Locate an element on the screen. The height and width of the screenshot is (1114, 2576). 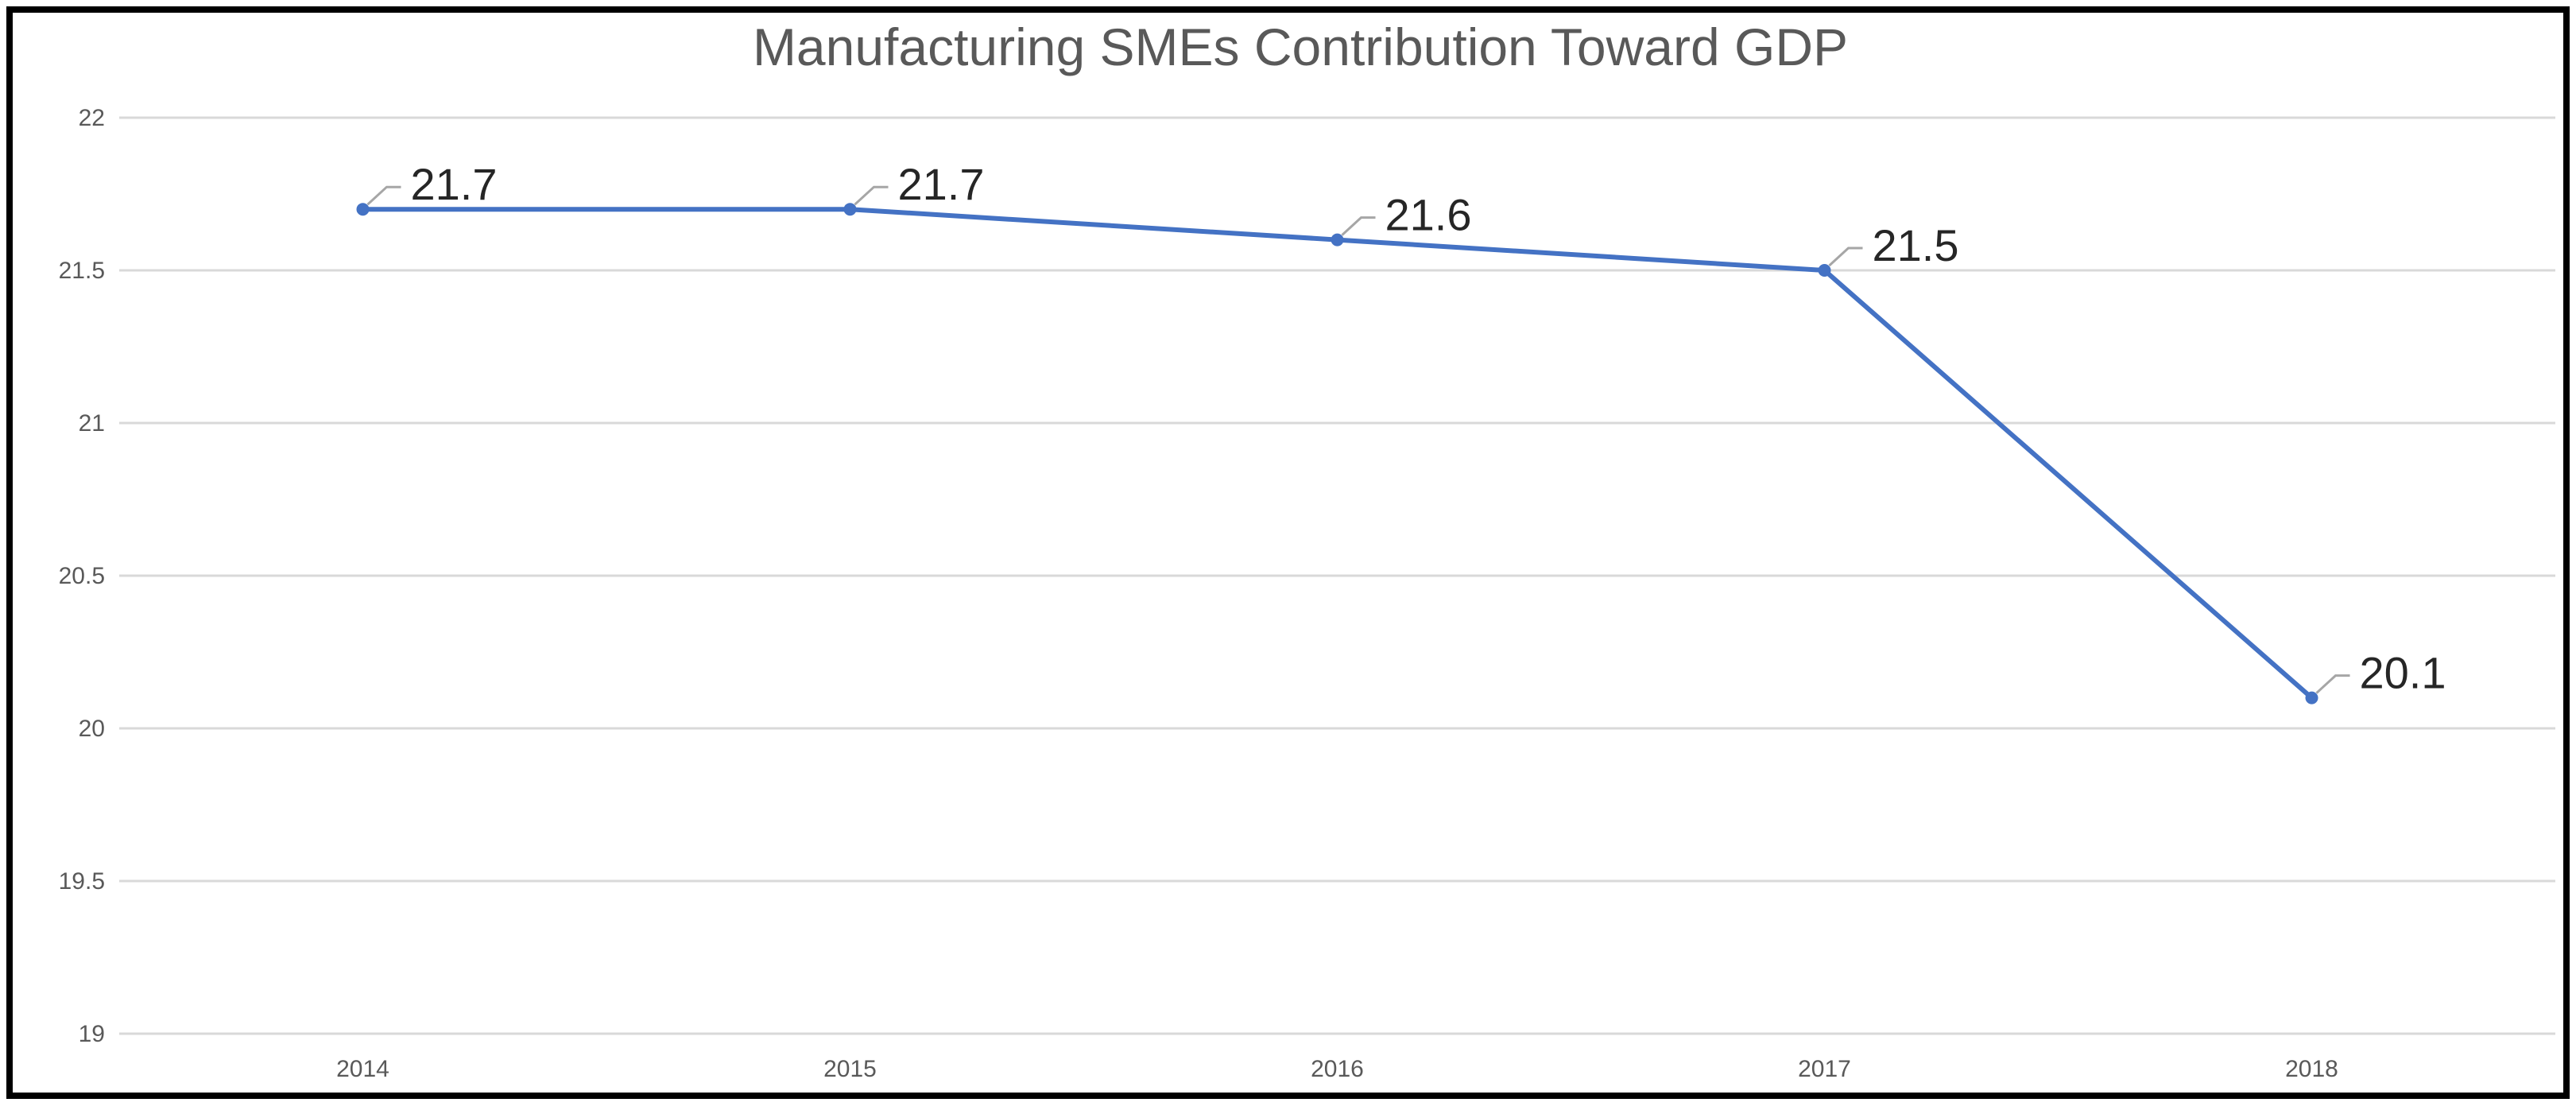
y-tick-label: 21 is located at coordinates (92, 424).